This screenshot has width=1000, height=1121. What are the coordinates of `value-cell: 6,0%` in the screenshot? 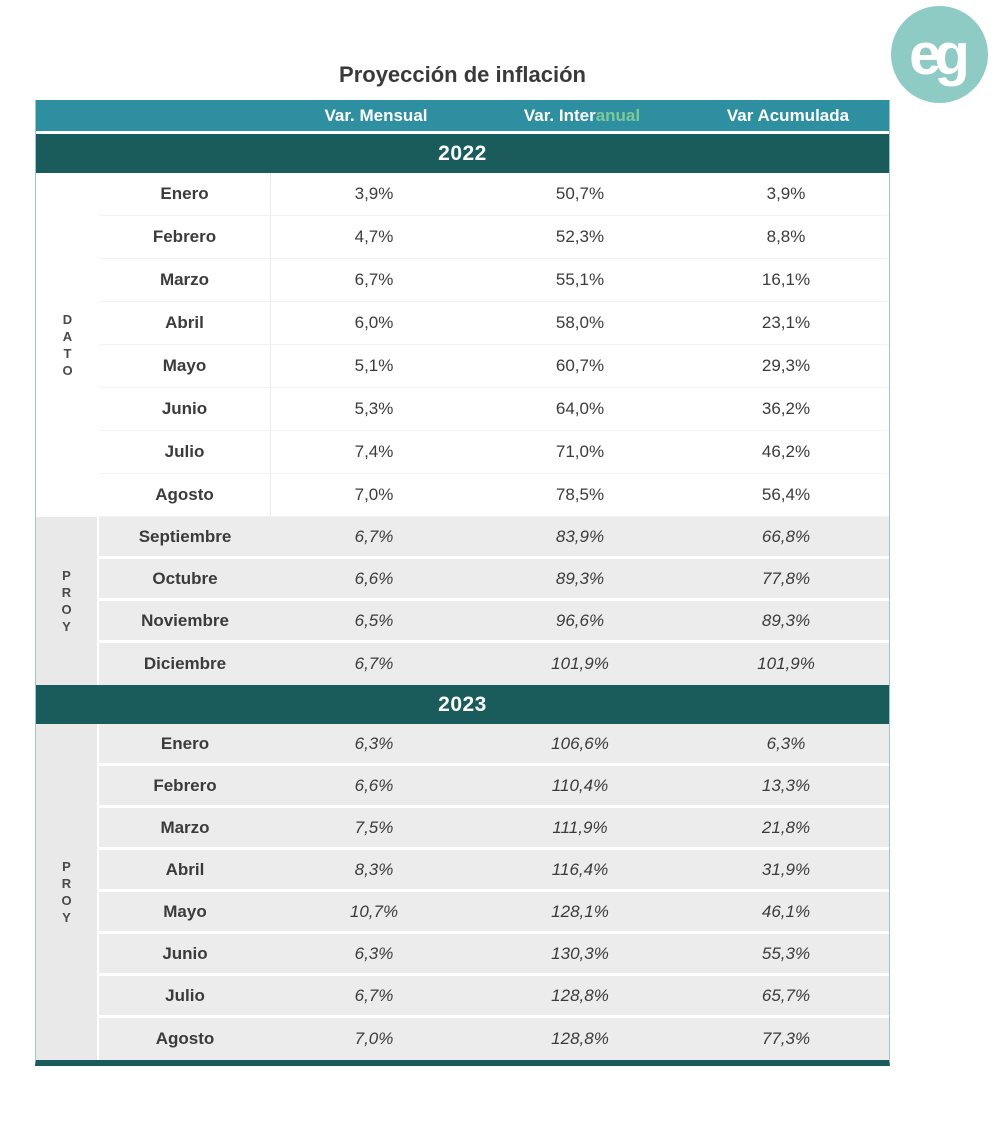 It's located at (374, 322).